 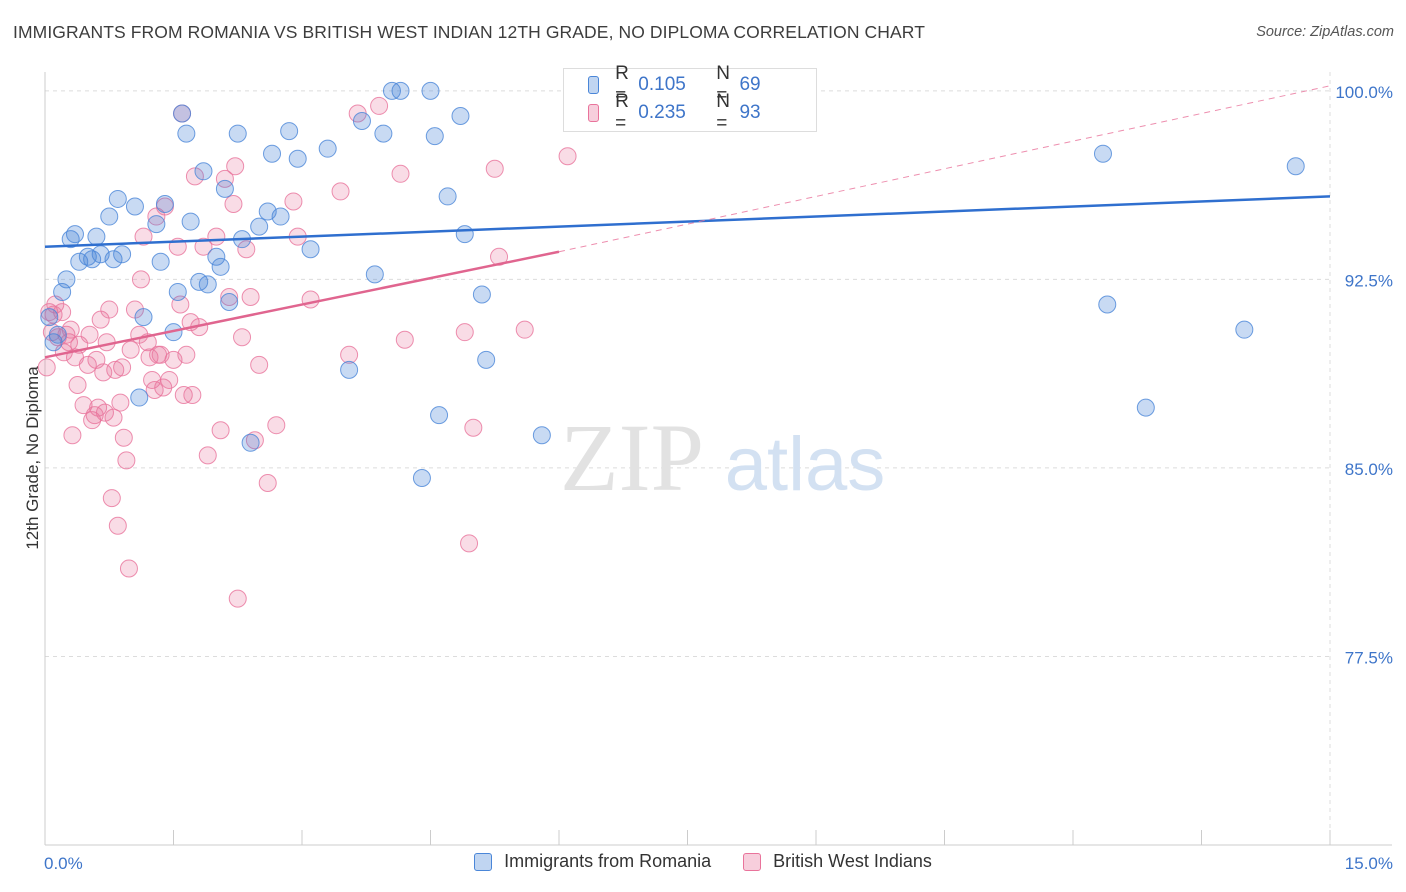 What do you see at coordinates (723, 112) in the screenshot?
I see `n-label: N =` at bounding box center [723, 112].